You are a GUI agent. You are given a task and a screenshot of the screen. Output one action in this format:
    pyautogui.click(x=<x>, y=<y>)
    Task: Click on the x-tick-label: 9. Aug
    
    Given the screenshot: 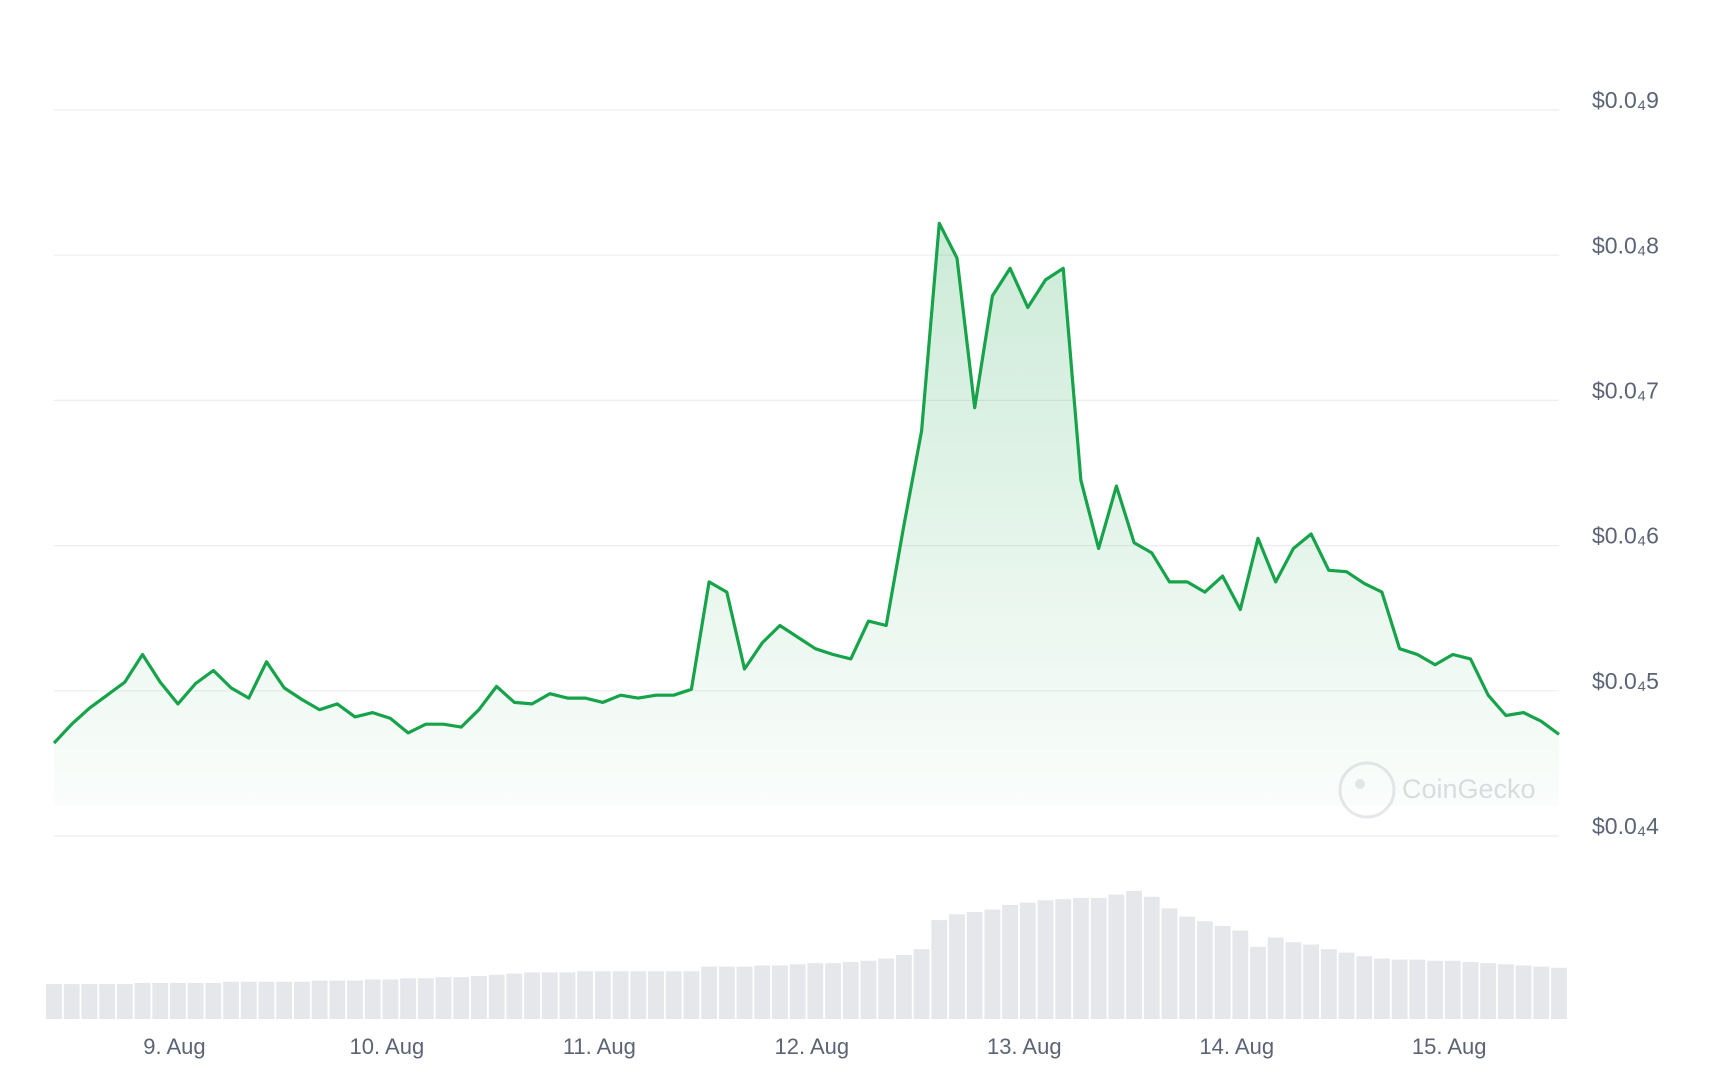 What is the action you would take?
    pyautogui.click(x=174, y=1046)
    